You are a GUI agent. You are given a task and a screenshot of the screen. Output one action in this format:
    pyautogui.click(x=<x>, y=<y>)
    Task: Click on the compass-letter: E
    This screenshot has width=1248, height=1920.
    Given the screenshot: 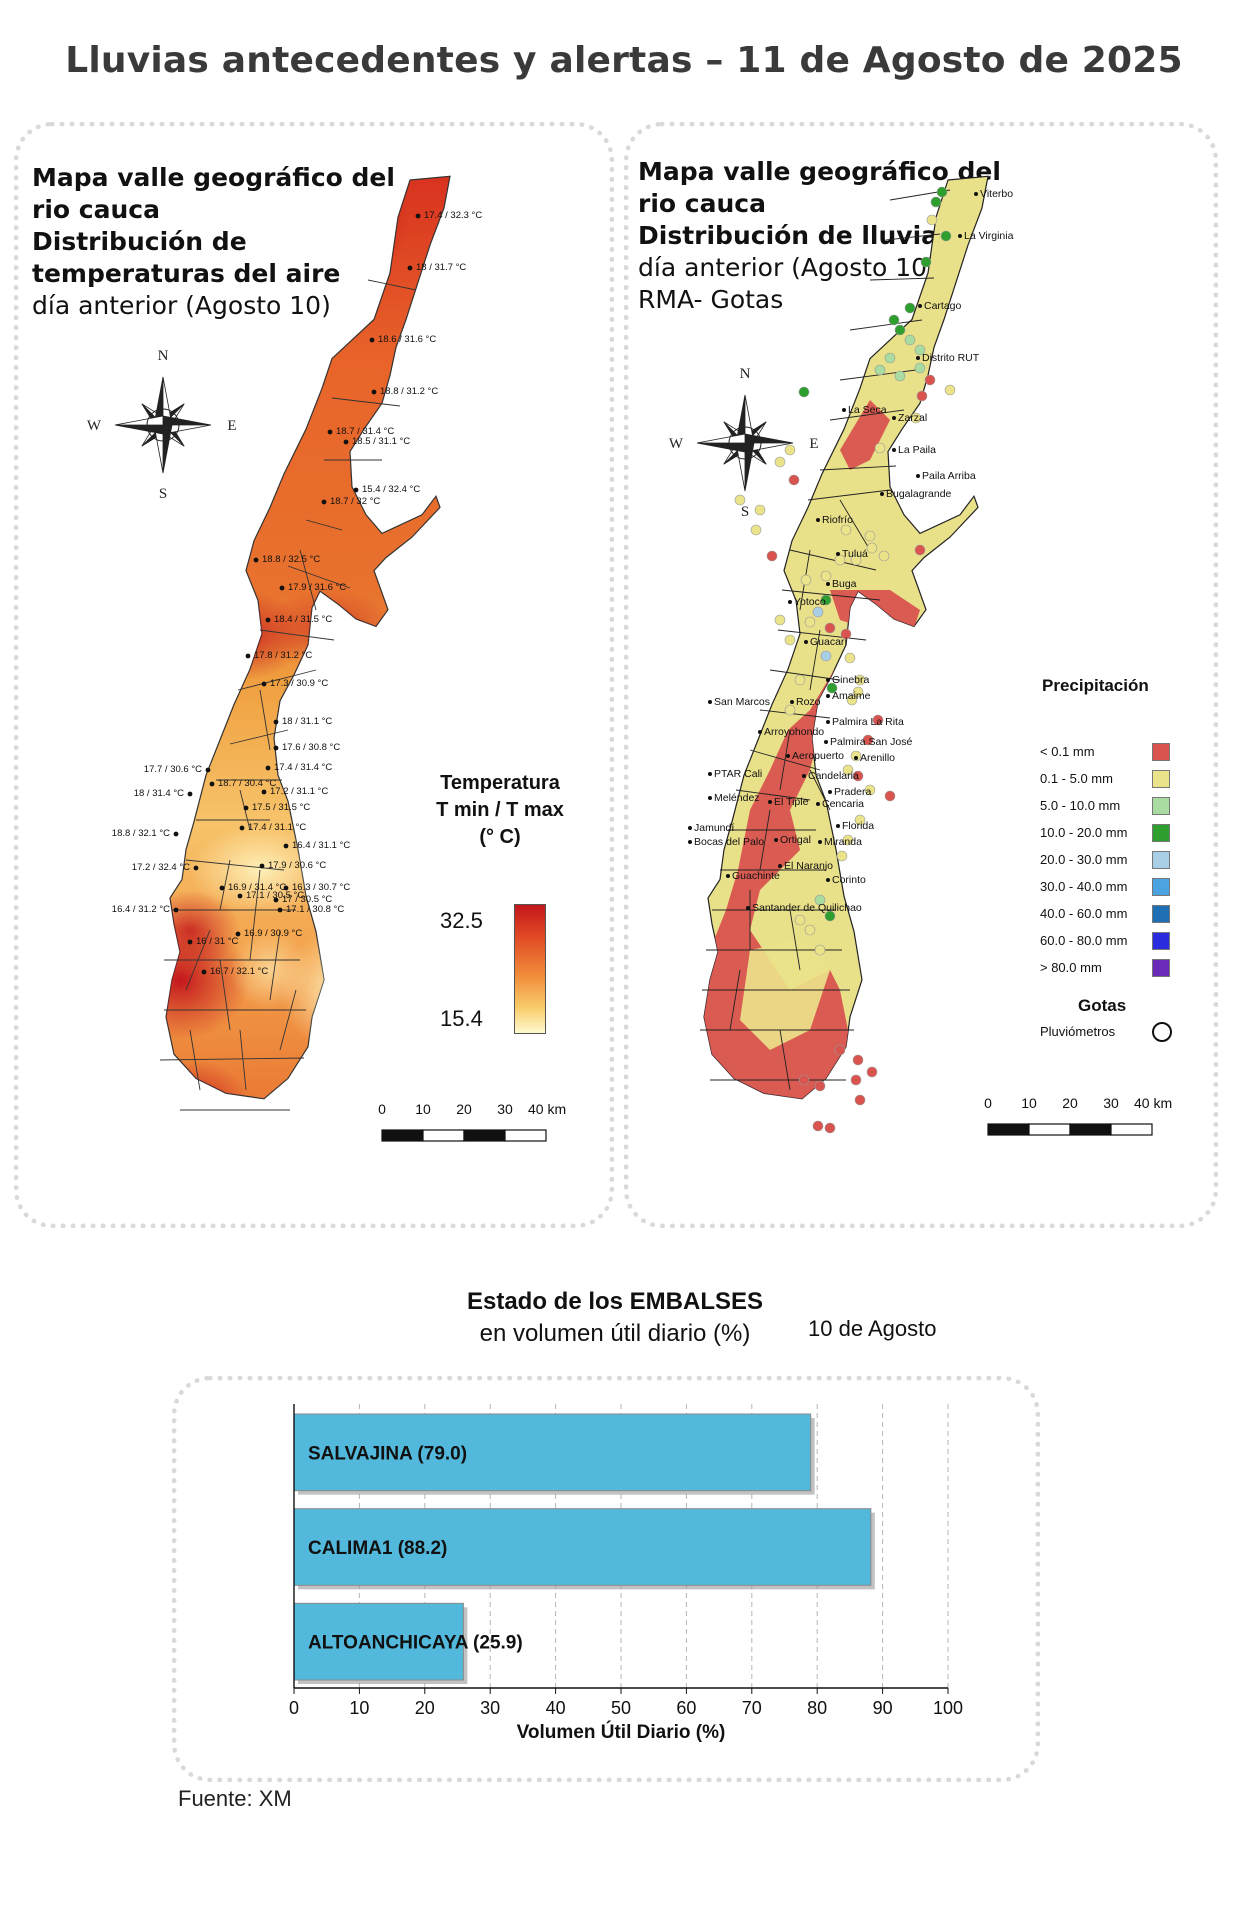 What is the action you would take?
    pyautogui.click(x=813, y=444)
    